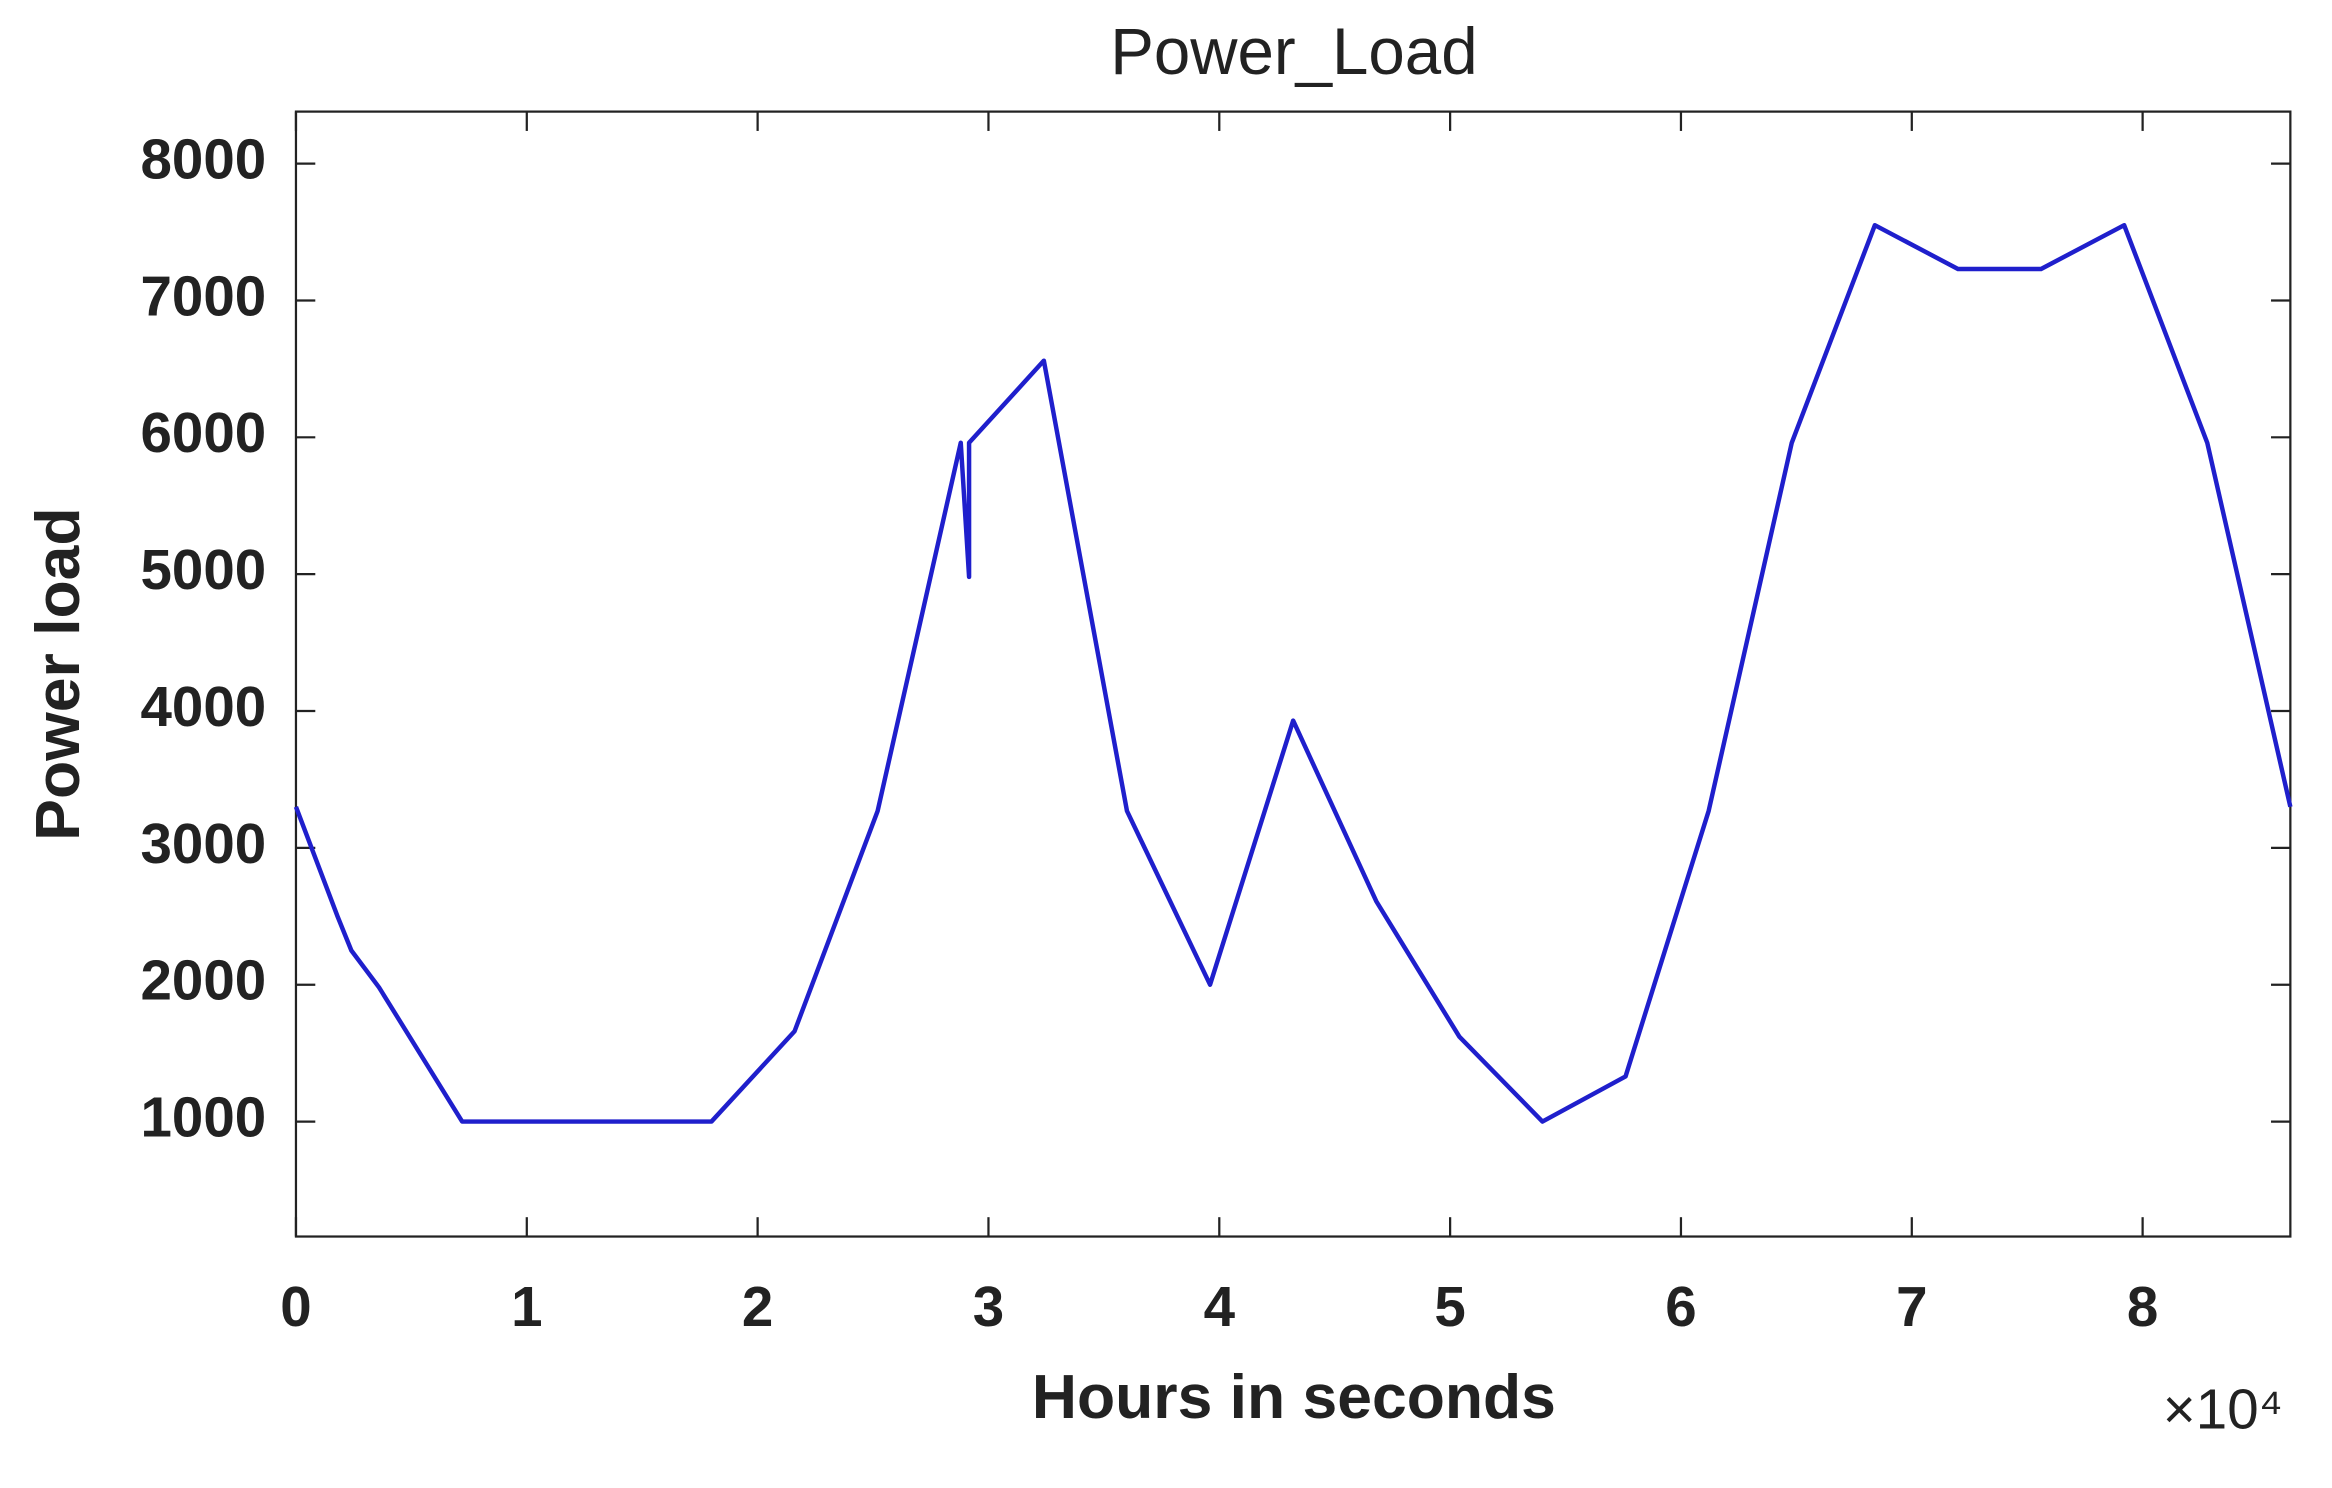 The width and height of the screenshot is (2332, 1488). Describe the element at coordinates (1293, 51) in the screenshot. I see `chart-title: Power_Load` at that location.